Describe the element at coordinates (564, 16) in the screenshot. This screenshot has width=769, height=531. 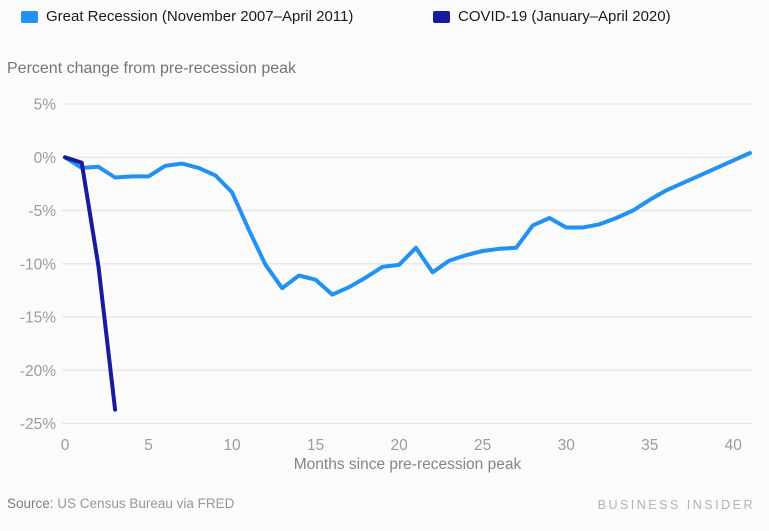
I see `legend-label-covid-19: COVID-19 (January–April 2020)` at that location.